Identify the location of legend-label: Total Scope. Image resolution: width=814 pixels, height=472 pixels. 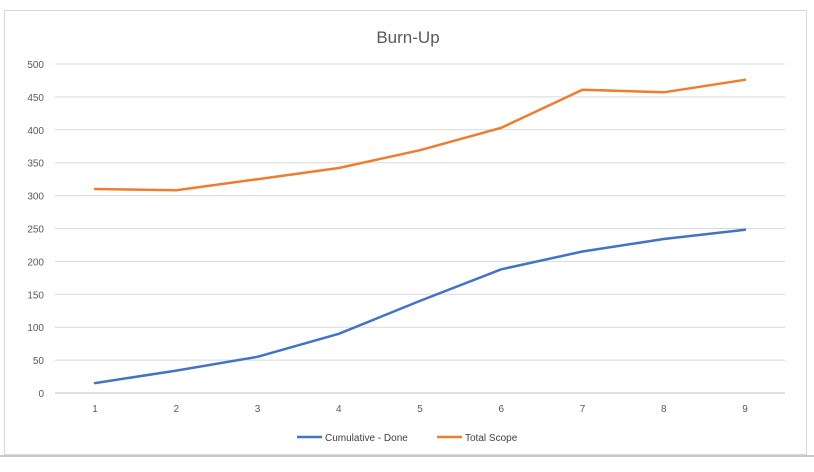
(491, 438).